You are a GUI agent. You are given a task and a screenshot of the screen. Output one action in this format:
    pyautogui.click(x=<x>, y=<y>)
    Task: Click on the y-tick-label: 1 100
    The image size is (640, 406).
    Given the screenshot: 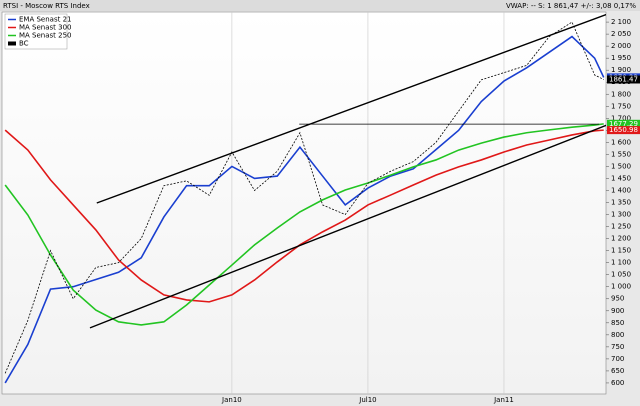 What is the action you would take?
    pyautogui.click(x=621, y=263)
    